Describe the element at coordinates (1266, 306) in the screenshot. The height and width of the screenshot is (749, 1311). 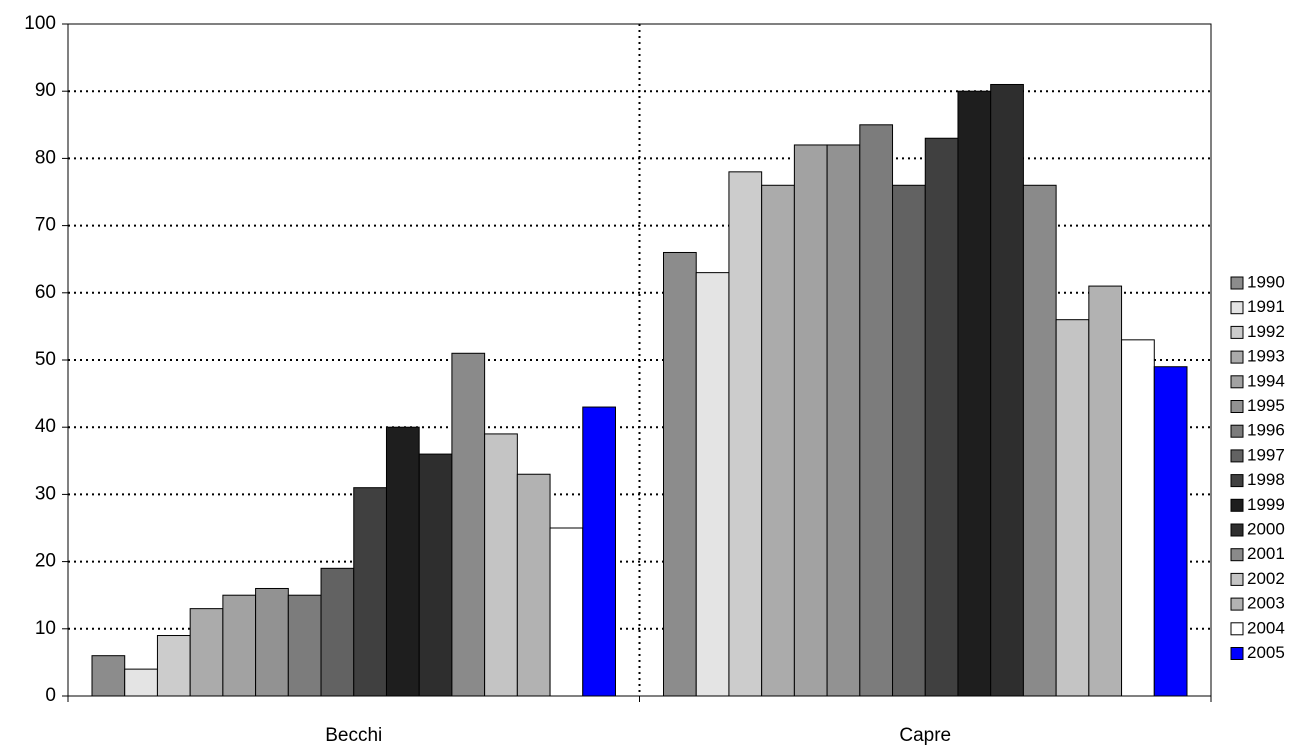
I see `legend-label: 1991` at that location.